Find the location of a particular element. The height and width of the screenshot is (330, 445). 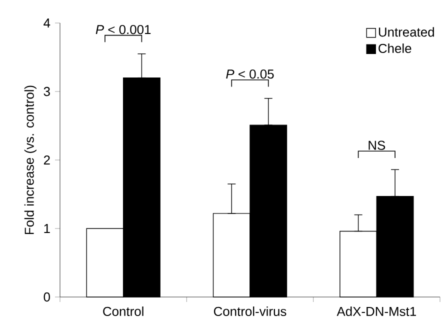

y-tick-label: 1 is located at coordinates (47, 228).